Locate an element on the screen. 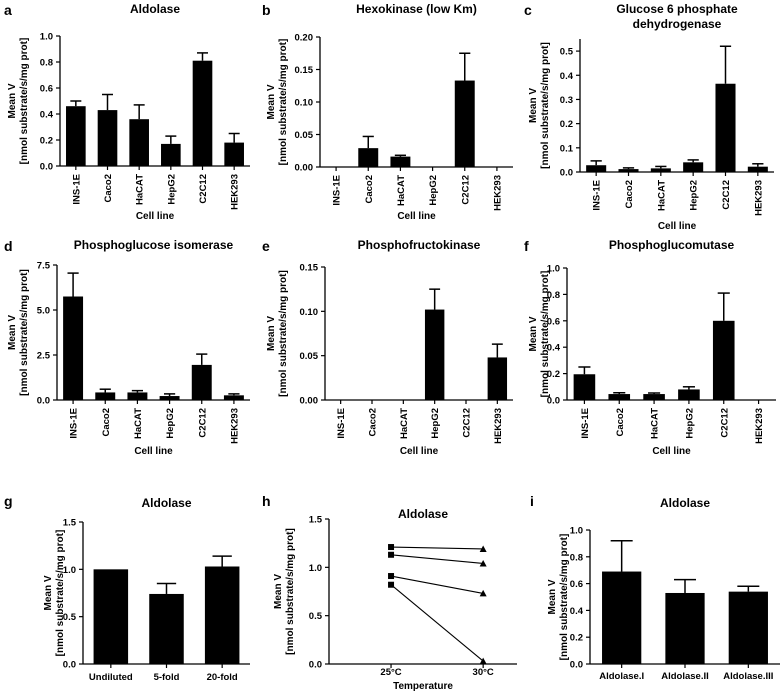 This screenshot has height=697, width=784. y-tick-label: 2.5 is located at coordinates (44, 356).